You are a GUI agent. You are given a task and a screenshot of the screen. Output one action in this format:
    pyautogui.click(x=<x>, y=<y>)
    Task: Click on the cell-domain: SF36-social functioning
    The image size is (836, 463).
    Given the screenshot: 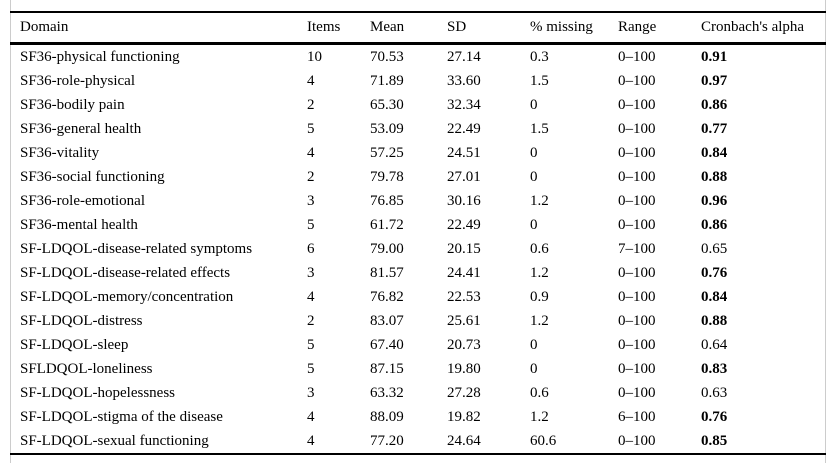 What is the action you would take?
    pyautogui.click(x=92, y=176)
    